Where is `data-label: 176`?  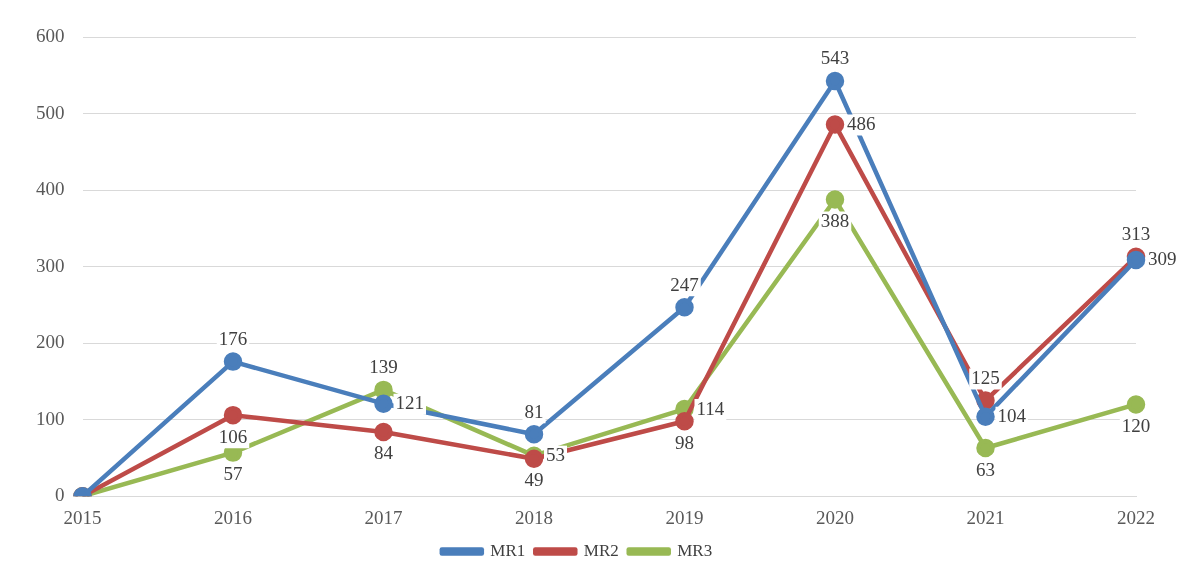 data-label: 176 is located at coordinates (233, 339).